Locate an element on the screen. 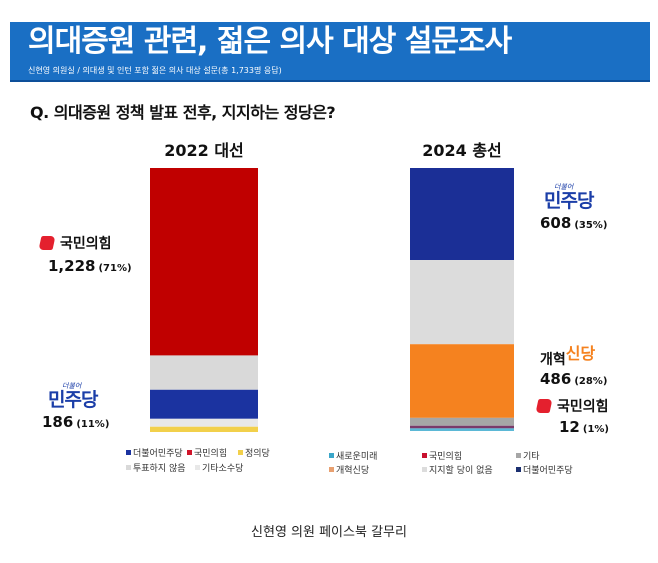  label-left-dem: 더불어 민주당 186 (11%) is located at coordinates (76, 406).